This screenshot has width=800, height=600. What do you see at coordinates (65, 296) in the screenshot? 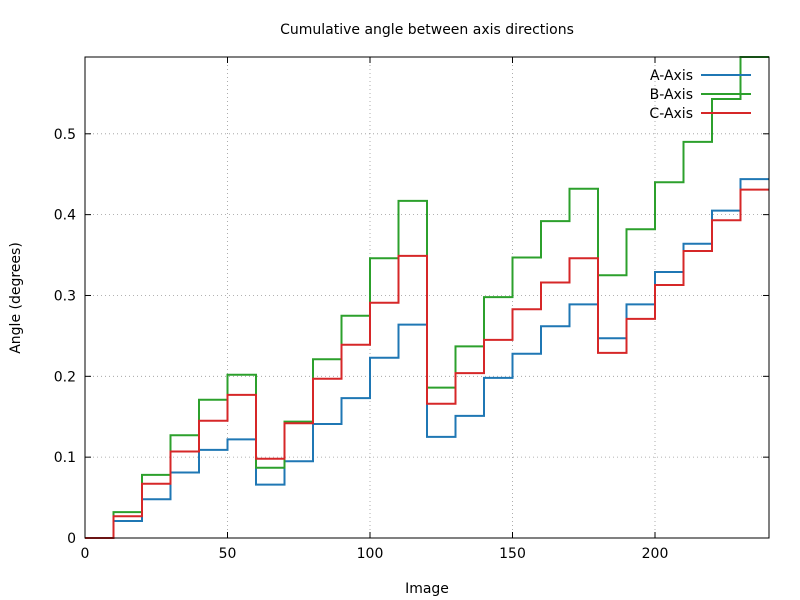
I see `y-tick-label: 0.3` at bounding box center [65, 296].